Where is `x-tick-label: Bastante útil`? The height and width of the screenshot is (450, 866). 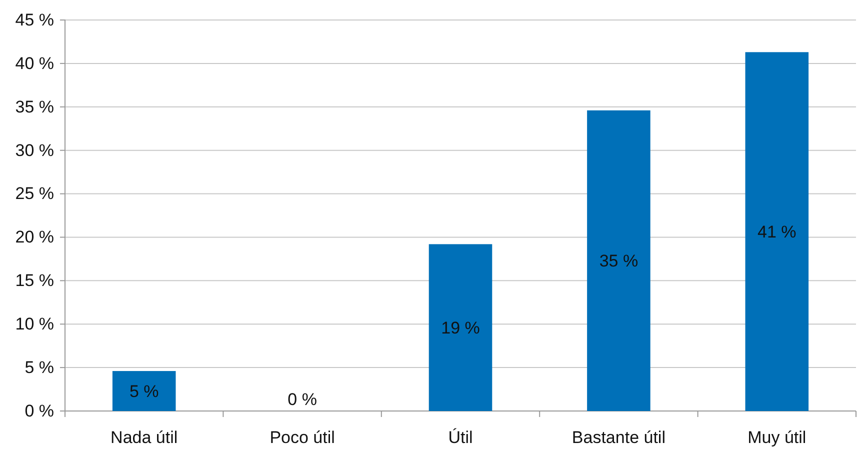 x-tick-label: Bastante útil is located at coordinates (619, 438).